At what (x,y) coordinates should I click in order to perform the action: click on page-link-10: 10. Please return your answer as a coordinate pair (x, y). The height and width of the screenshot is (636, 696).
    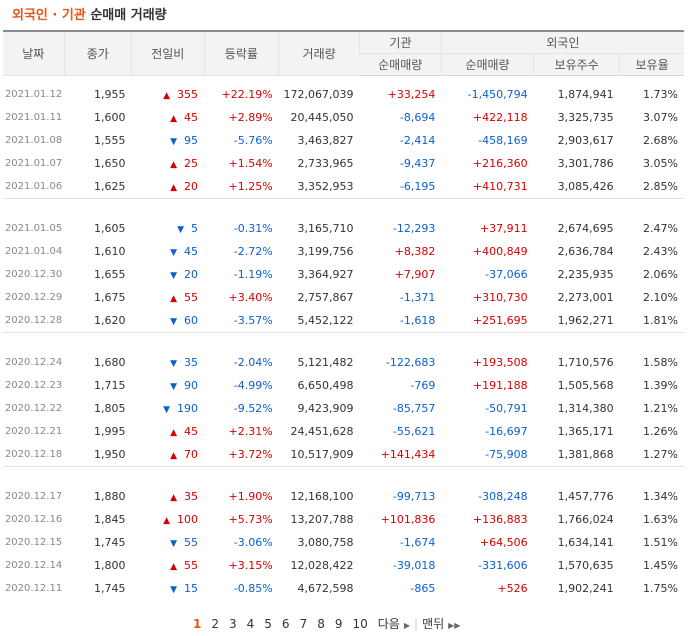
    Looking at the image, I should click on (360, 624).